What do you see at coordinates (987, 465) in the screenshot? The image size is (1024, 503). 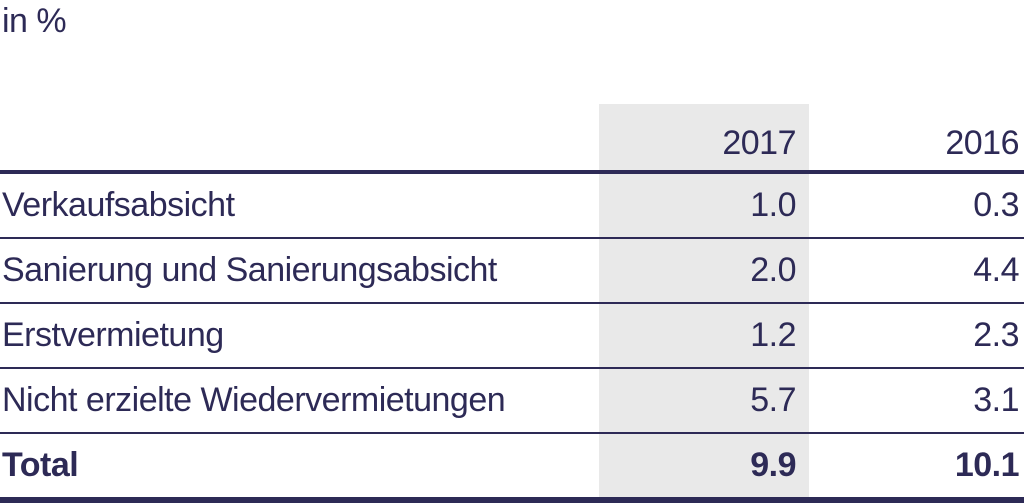 I see `total-value-2016: 10.1` at bounding box center [987, 465].